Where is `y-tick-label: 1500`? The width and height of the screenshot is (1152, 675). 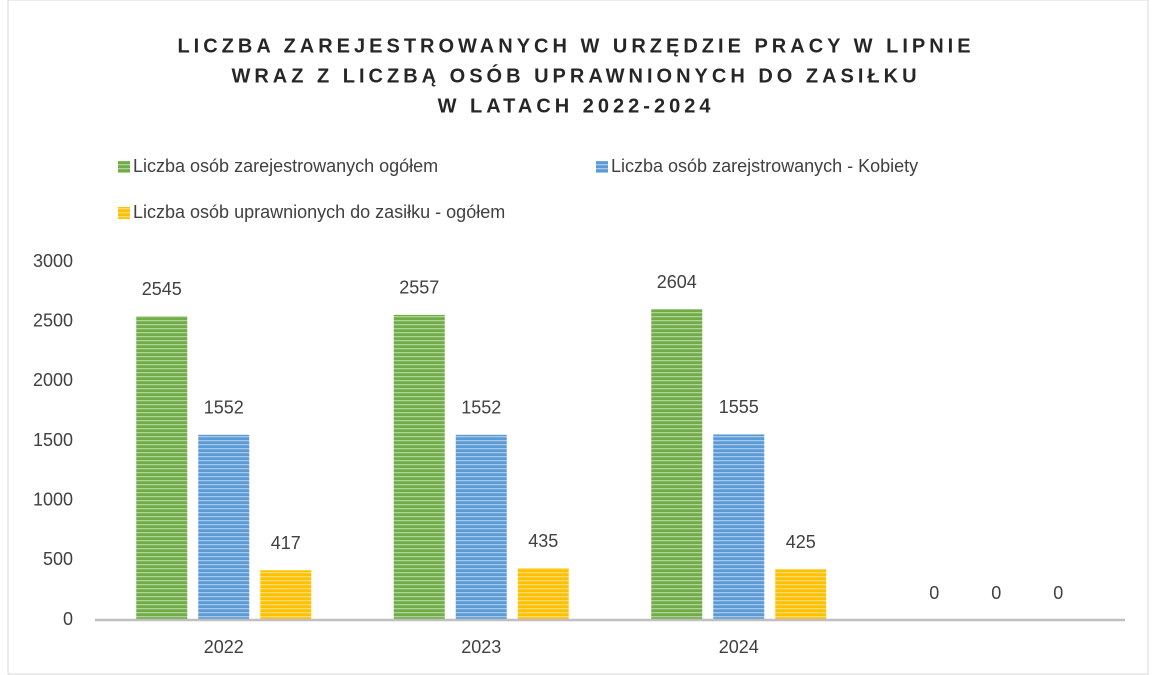
y-tick-label: 1500 is located at coordinates (53, 440).